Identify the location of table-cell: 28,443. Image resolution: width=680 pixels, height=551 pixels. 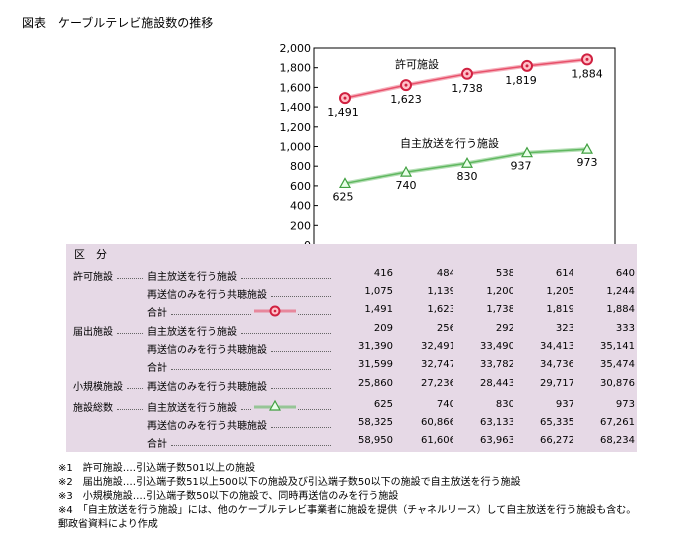
(484, 383).